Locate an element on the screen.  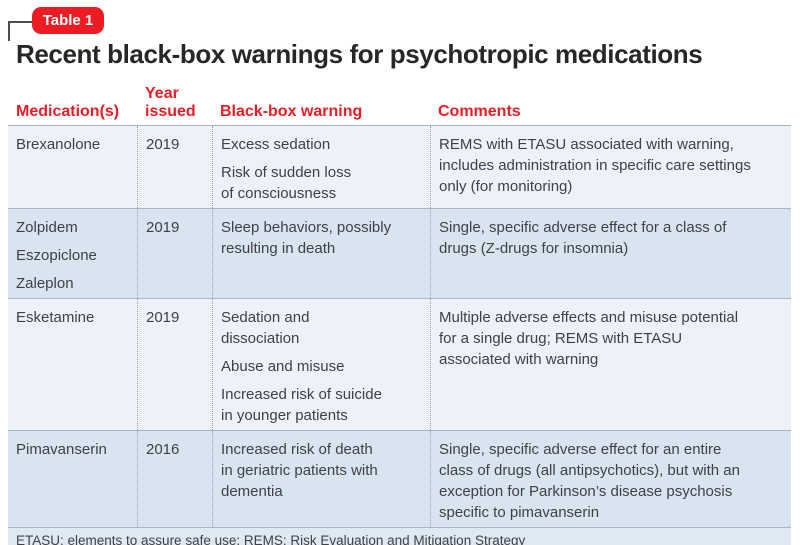
cell-medications: Brexanolone is located at coordinates (72, 167).